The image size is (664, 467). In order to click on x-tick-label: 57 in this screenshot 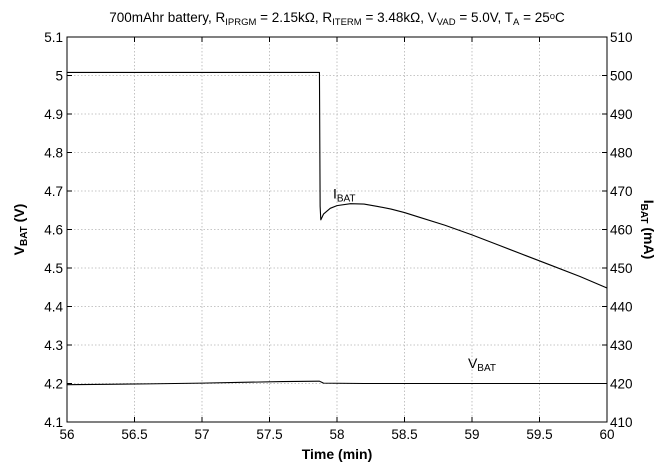, I will do `click(201, 434)`.